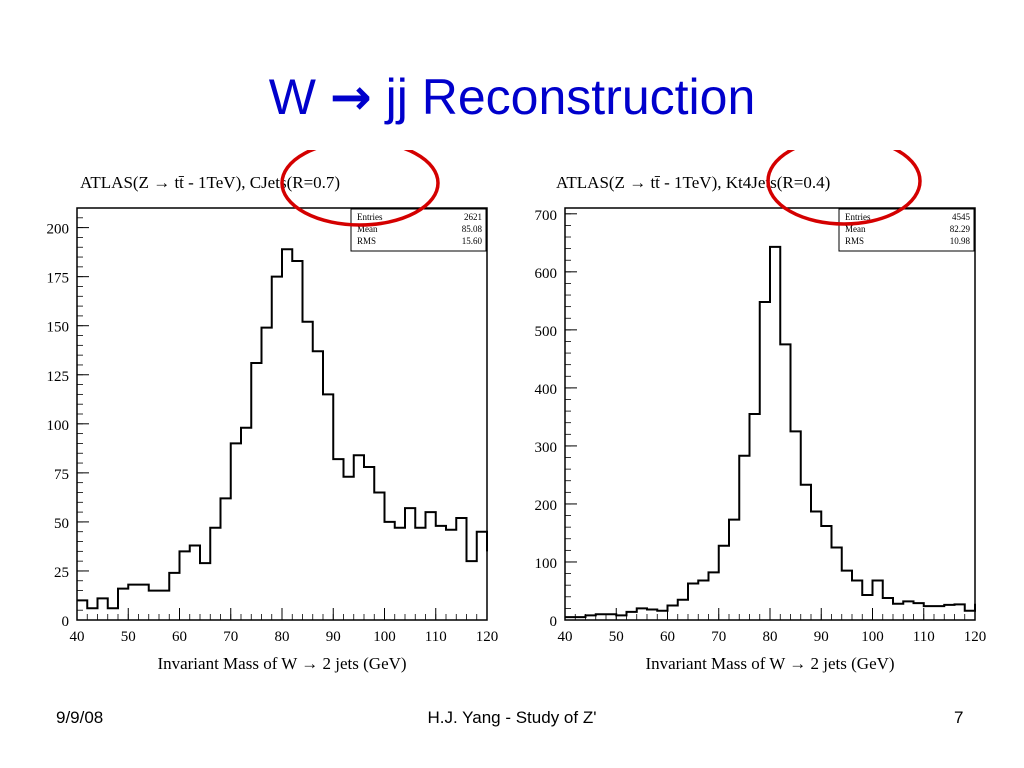  Describe the element at coordinates (292, 97) in the screenshot. I see `title-left: W` at that location.